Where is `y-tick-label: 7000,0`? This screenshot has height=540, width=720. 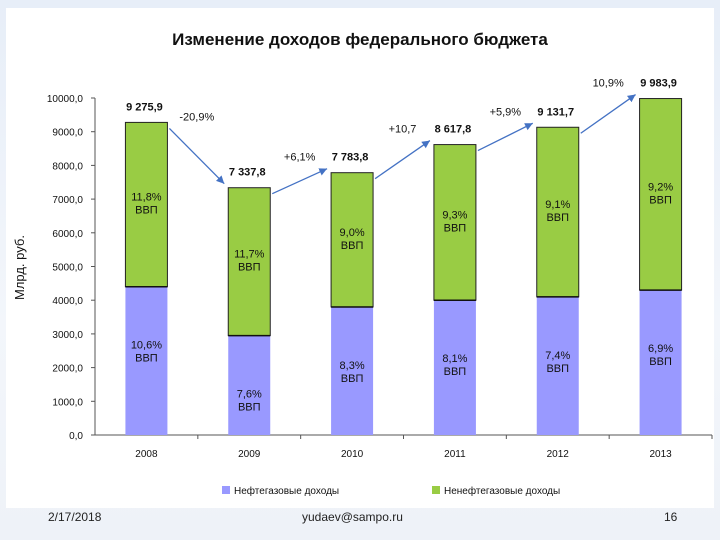 y-tick-label: 7000,0 is located at coordinates (67, 200).